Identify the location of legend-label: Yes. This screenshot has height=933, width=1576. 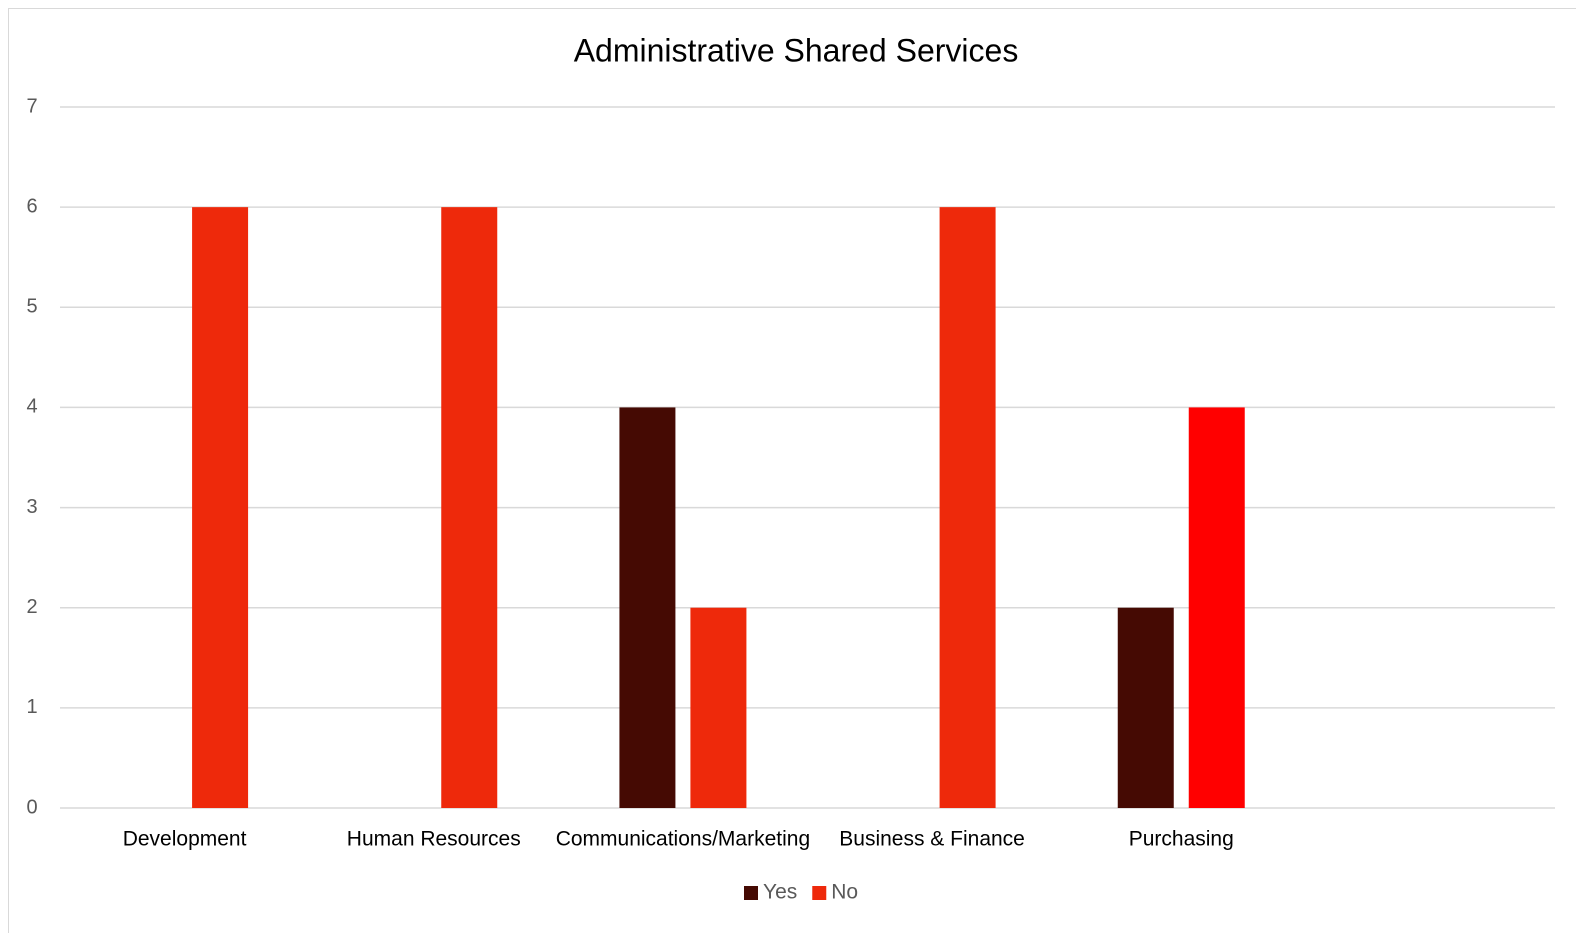
(780, 892).